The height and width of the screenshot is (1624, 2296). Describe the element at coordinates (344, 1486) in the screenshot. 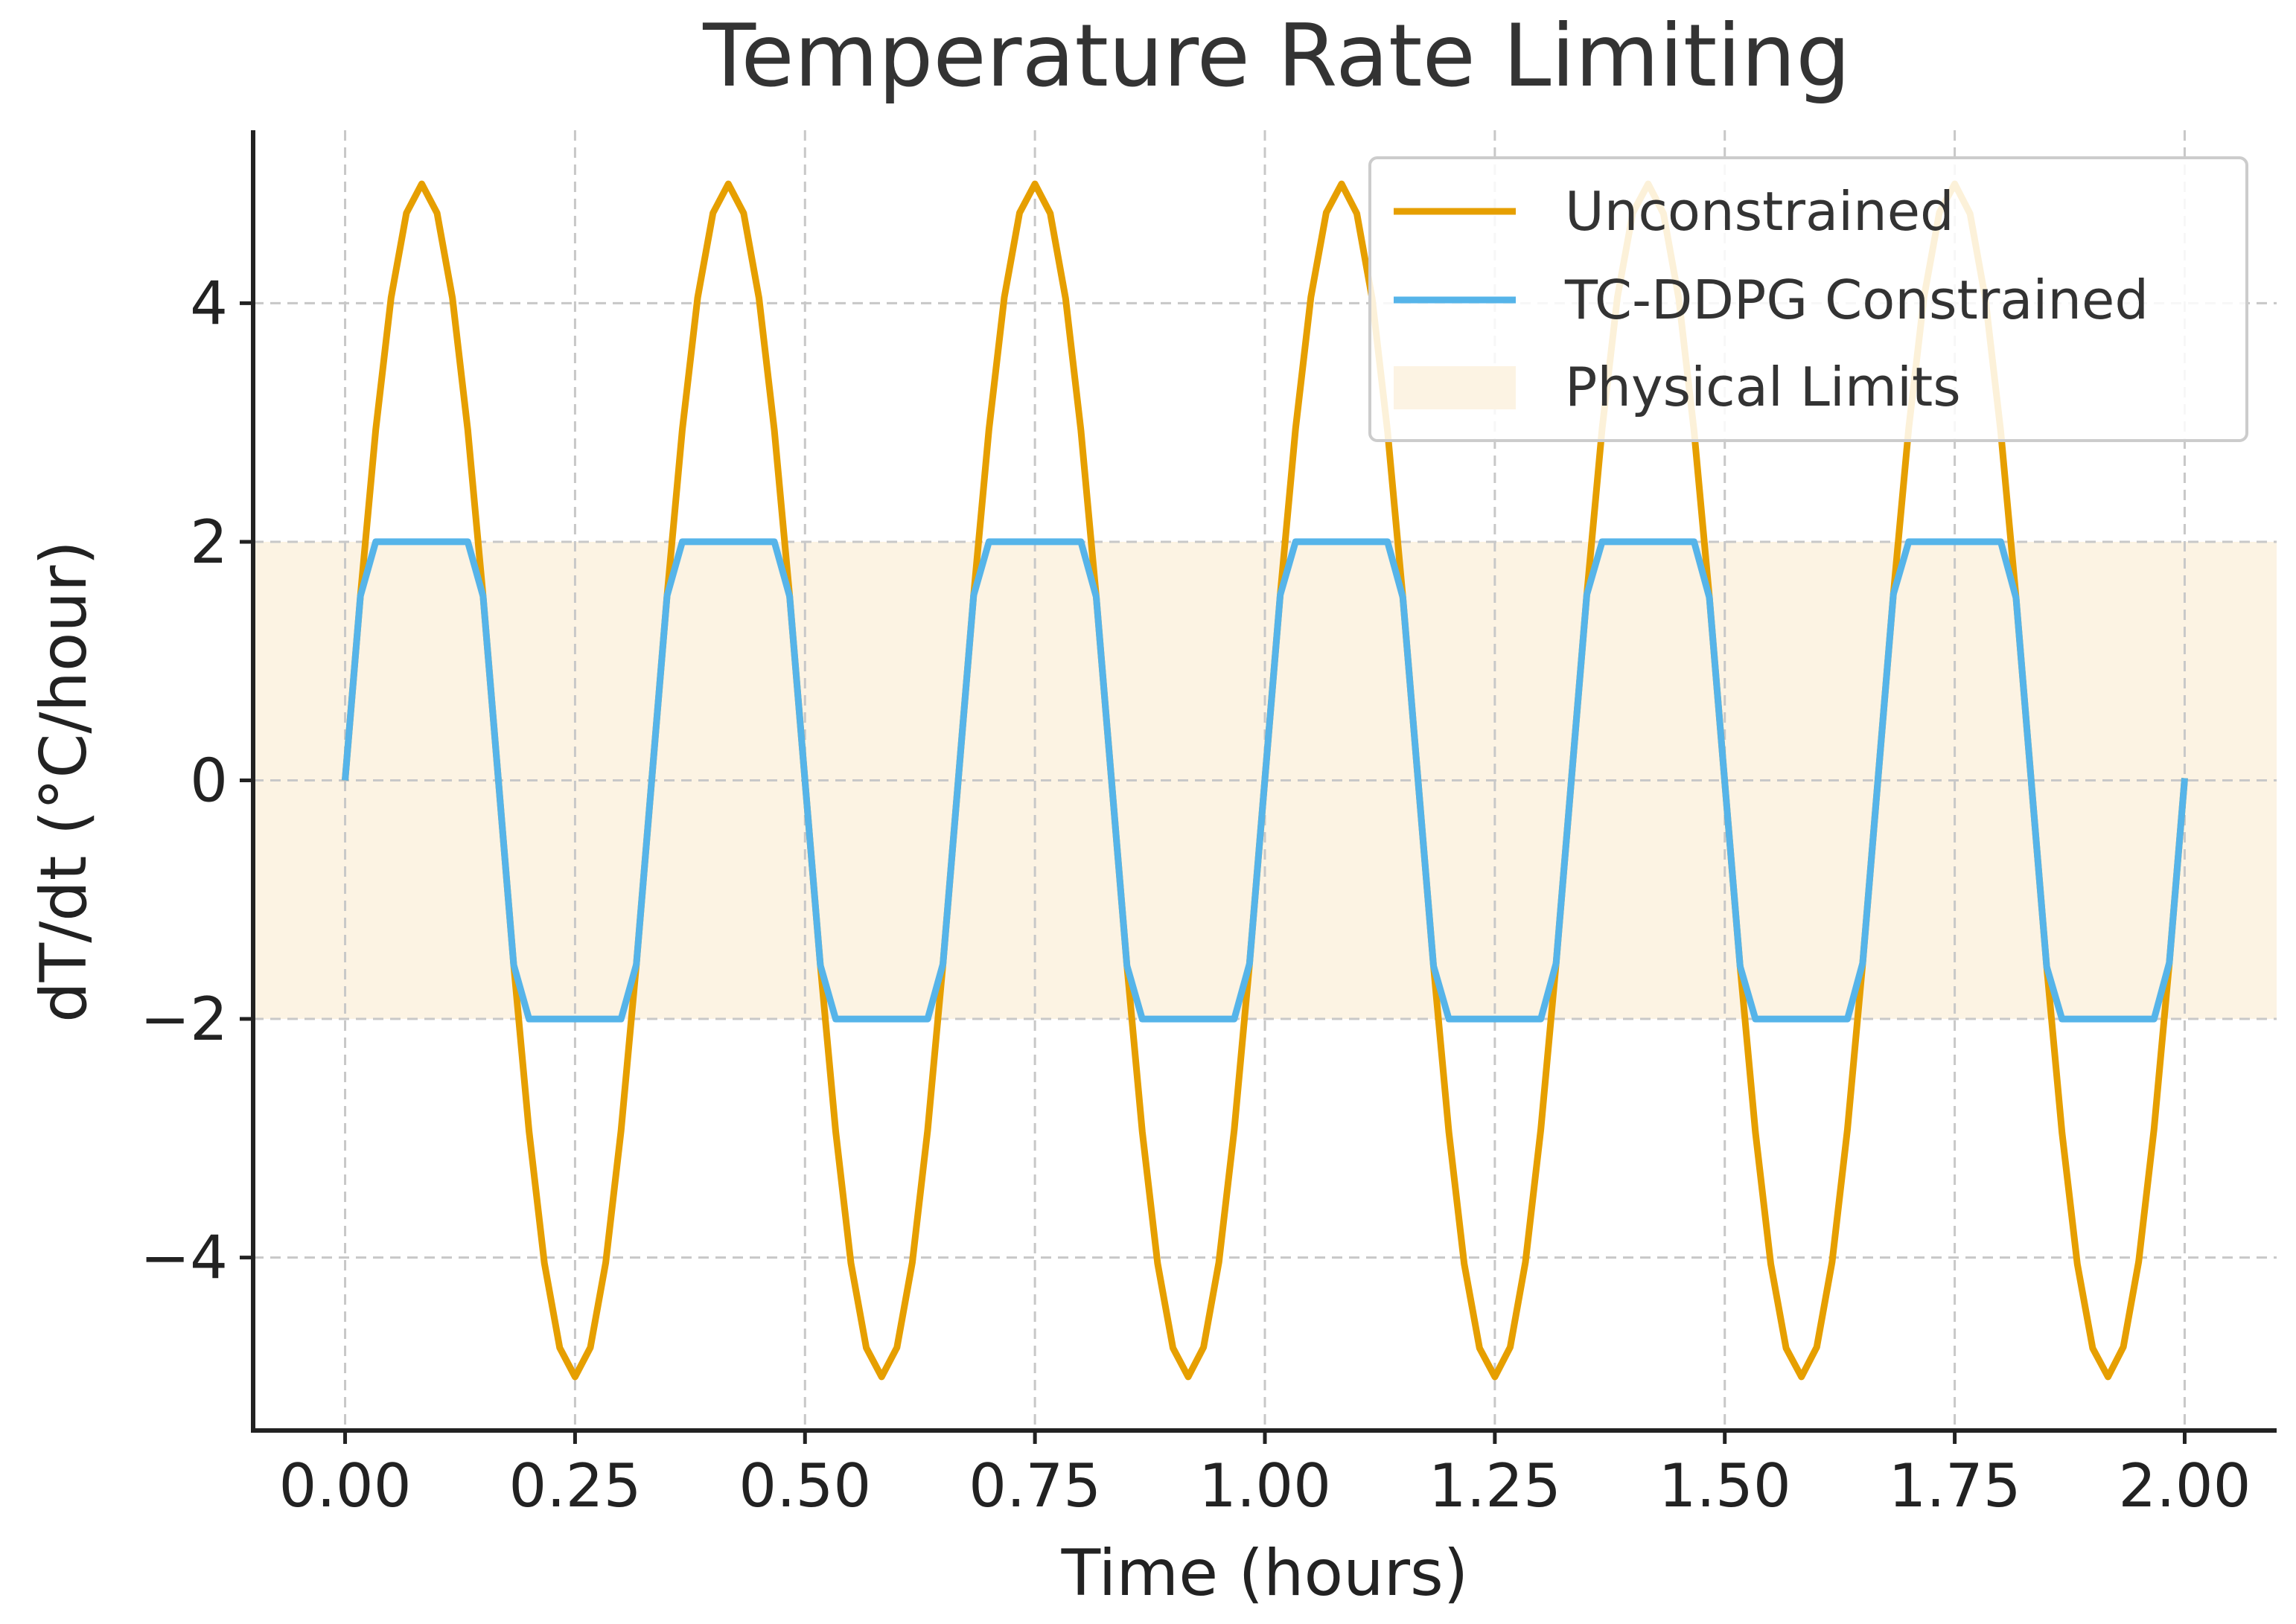

I see `x-tick-label: 0.00` at that location.